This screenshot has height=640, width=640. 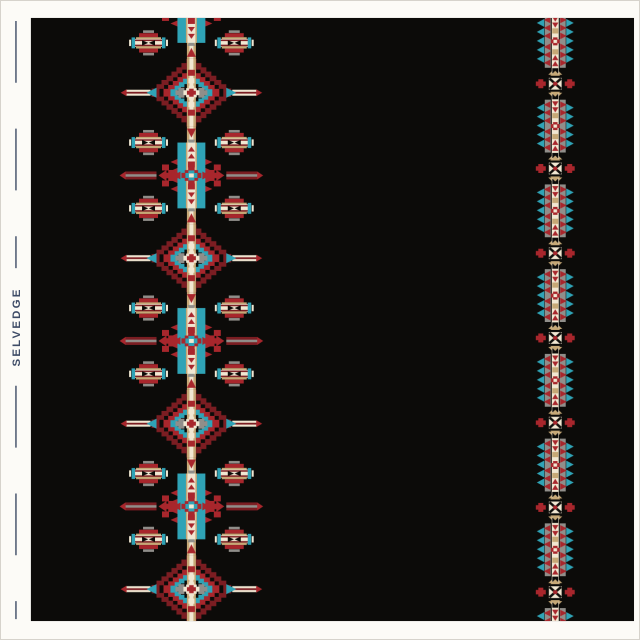 I want to click on selvedge-strip: SELVEDGE, so click(x=17, y=320).